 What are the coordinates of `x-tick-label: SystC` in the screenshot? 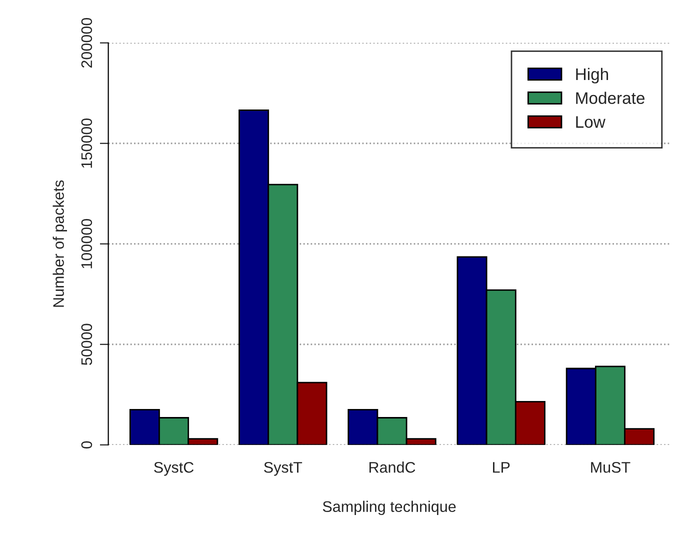 It's located at (174, 469).